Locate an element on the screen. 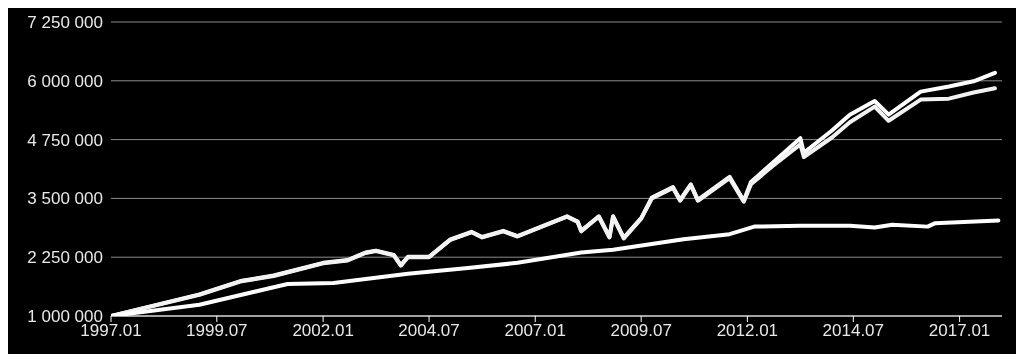 The width and height of the screenshot is (1024, 362). x-tick-label: 2009.07 is located at coordinates (641, 331).